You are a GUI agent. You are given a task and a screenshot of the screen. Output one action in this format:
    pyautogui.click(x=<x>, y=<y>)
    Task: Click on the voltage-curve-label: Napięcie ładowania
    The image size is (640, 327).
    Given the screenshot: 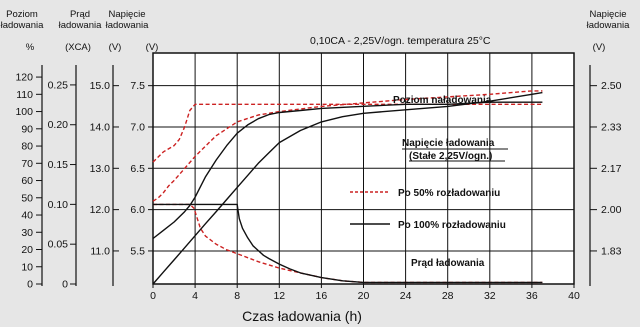 What is the action you would take?
    pyautogui.click(x=448, y=143)
    